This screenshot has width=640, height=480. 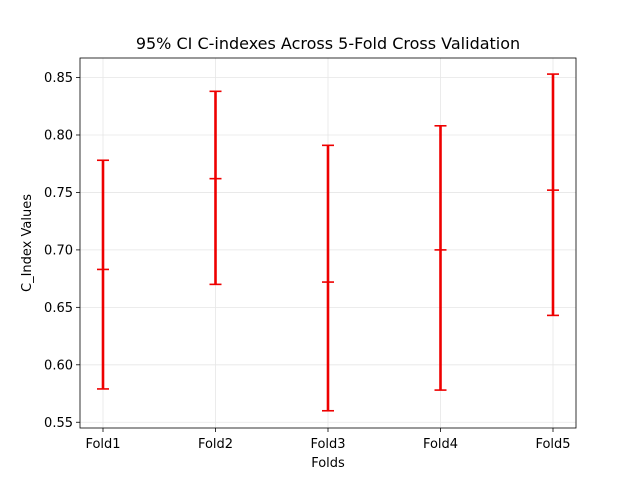 What do you see at coordinates (552, 444) in the screenshot?
I see `x-tick-label: Fold5` at bounding box center [552, 444].